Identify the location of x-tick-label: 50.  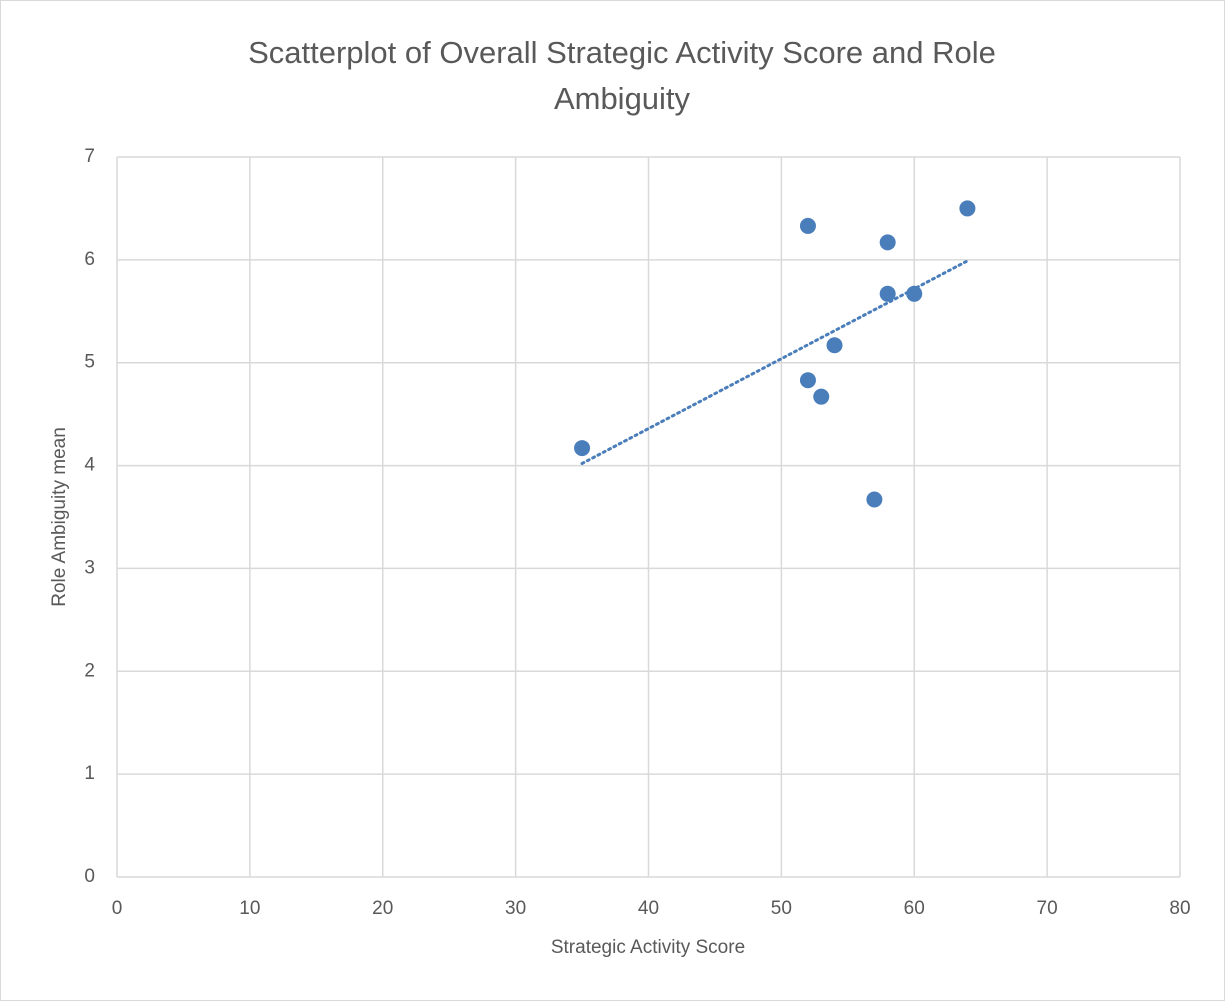
(781, 908).